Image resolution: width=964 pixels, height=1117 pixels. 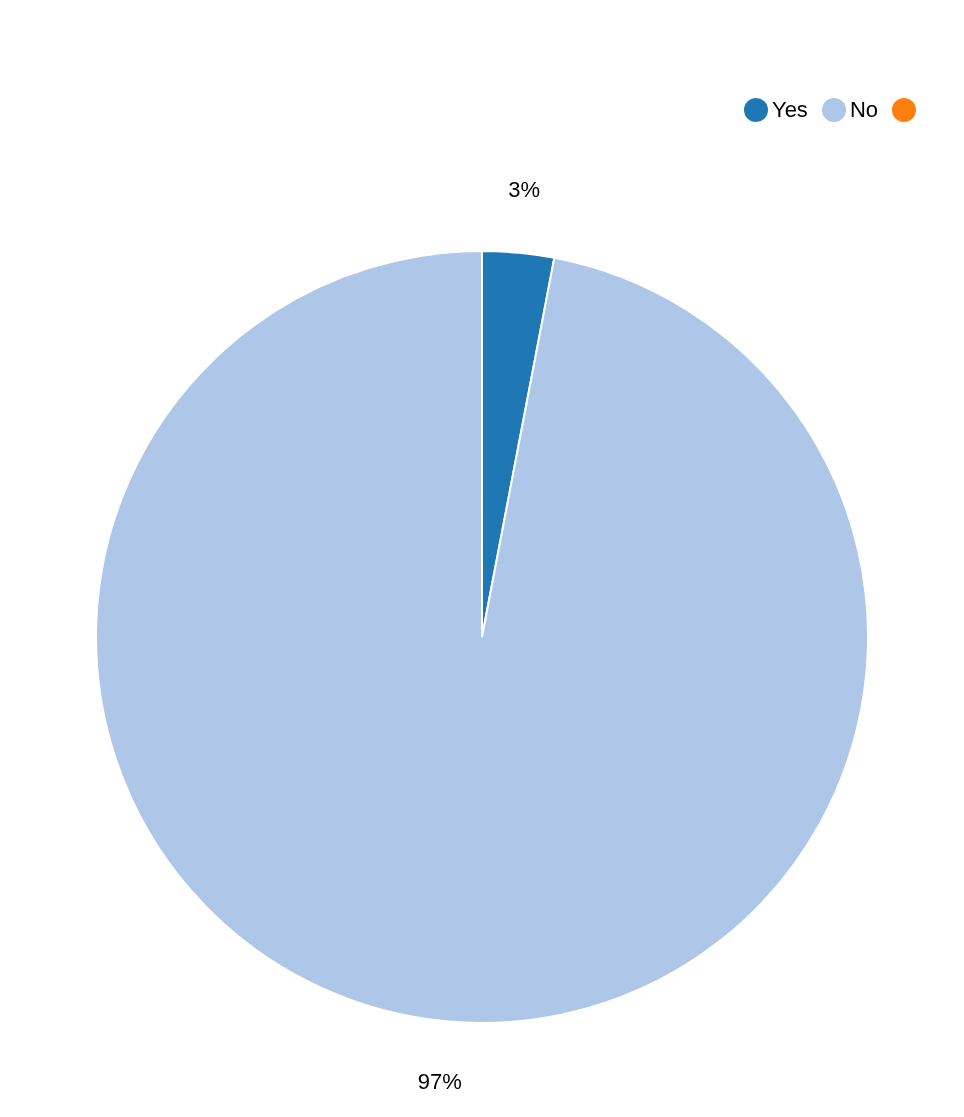 What do you see at coordinates (439, 1082) in the screenshot?
I see `data-label: 97%` at bounding box center [439, 1082].